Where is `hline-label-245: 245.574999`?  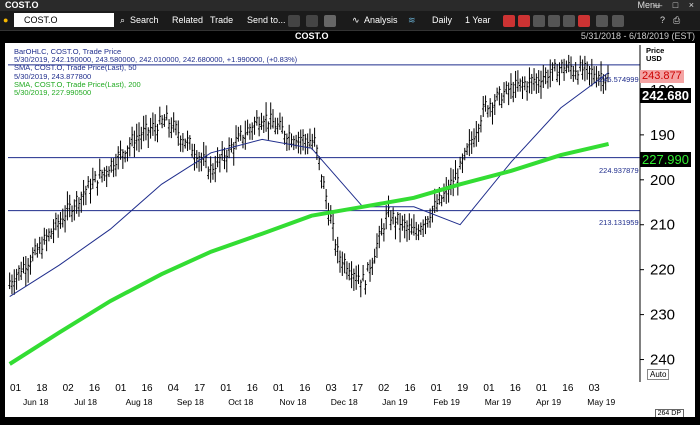 hline-label-245: 245.574999 is located at coordinates (619, 79).